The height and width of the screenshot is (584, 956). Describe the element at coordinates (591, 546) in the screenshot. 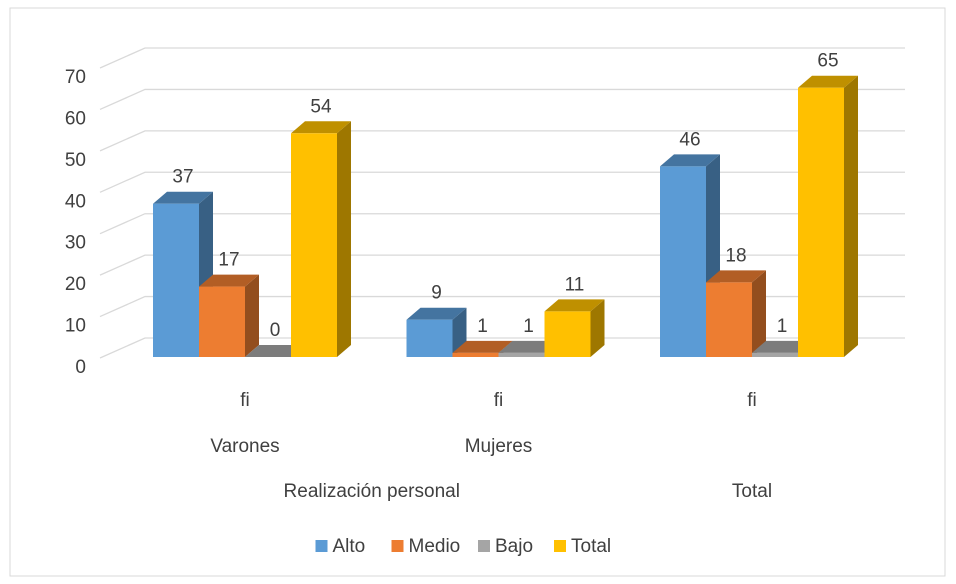

I see `legend-label: Total` at that location.